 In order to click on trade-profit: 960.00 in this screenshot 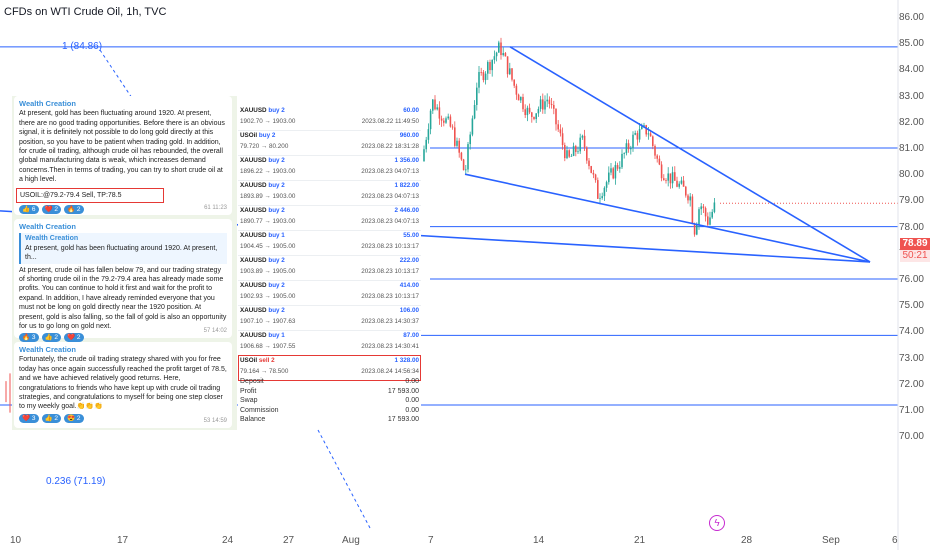, I will do `click(409, 135)`.